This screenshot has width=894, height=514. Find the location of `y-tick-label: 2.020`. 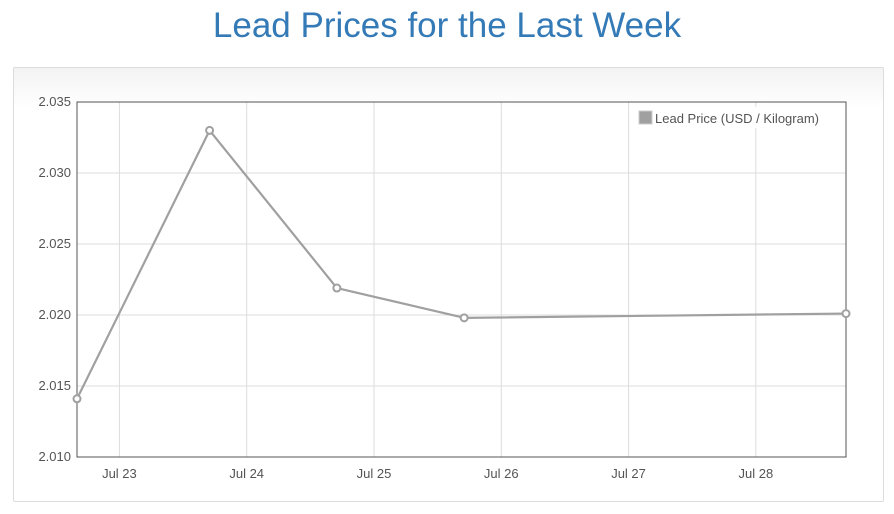

y-tick-label: 2.020 is located at coordinates (54, 314).